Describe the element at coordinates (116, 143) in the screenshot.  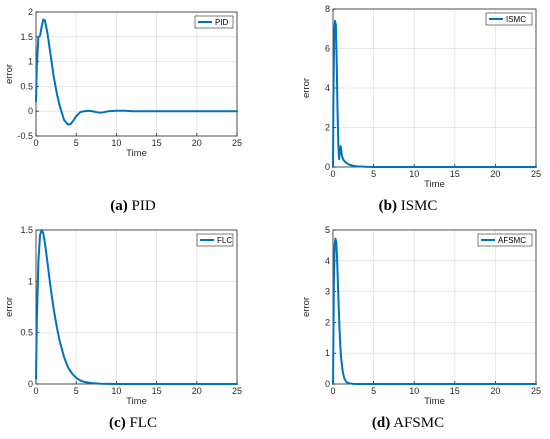
I see `x-tick-label-a-2: 10` at that location.